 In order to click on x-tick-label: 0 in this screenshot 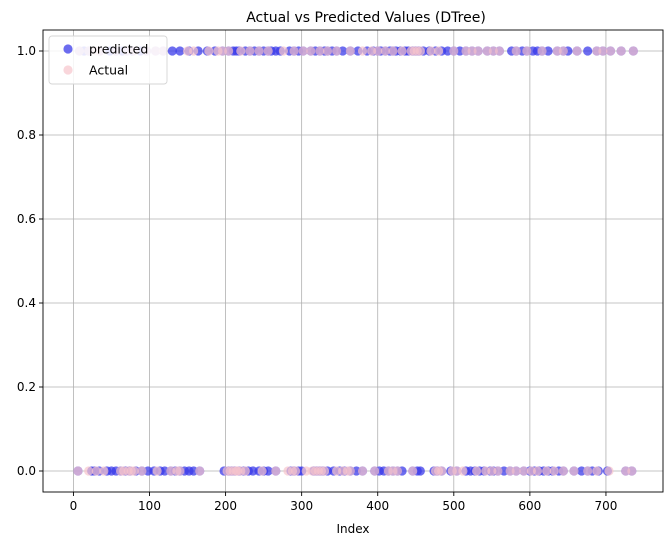, I will do `click(74, 506)`.